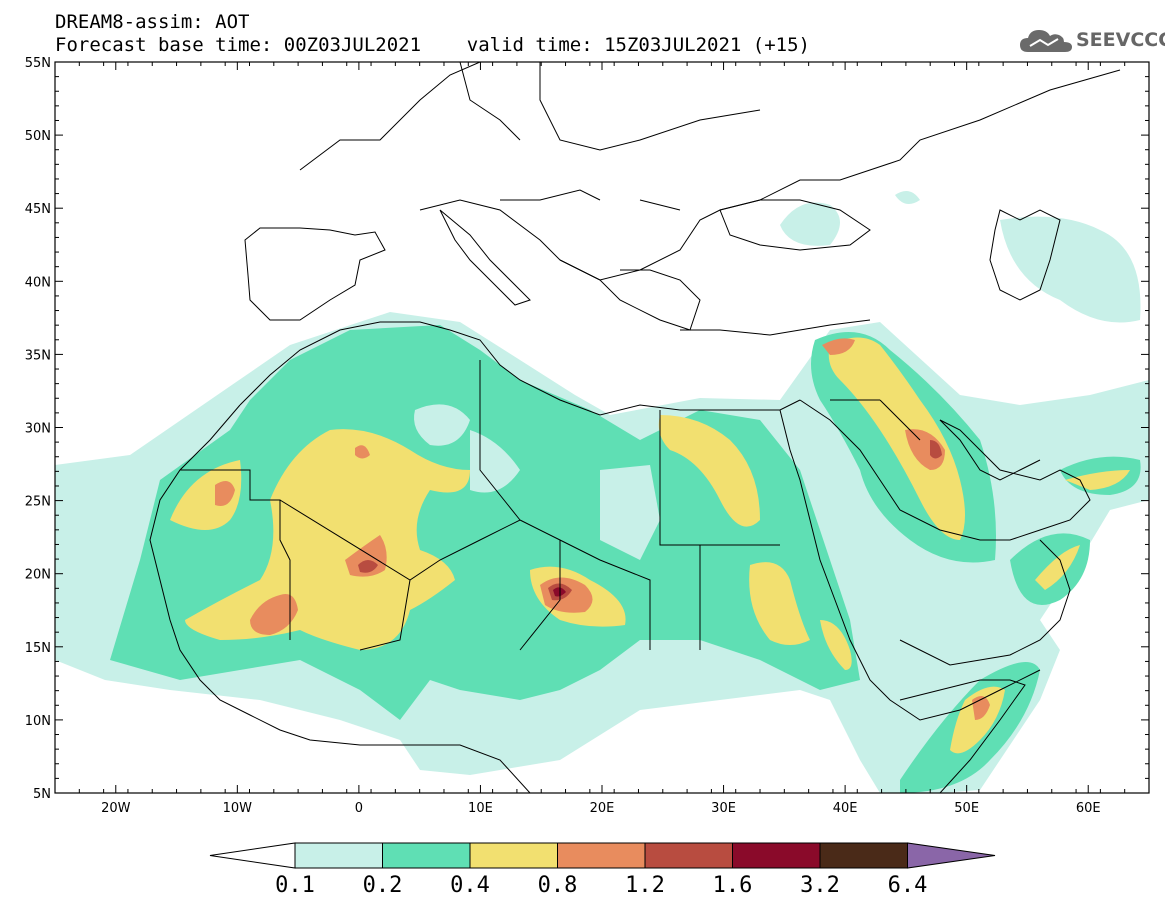 The height and width of the screenshot is (905, 1165). I want to click on lon-tick-label: 0, so click(359, 808).